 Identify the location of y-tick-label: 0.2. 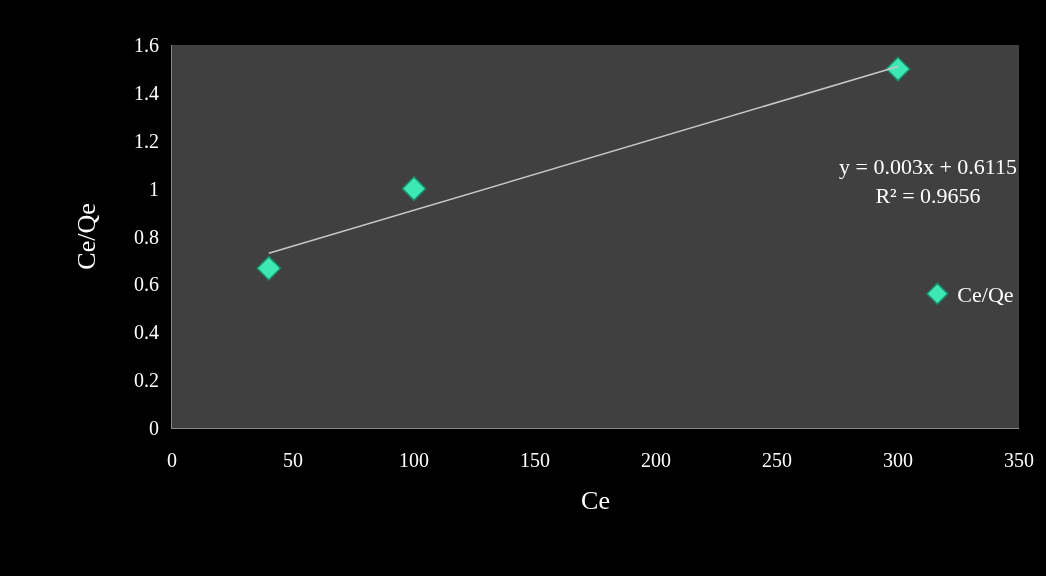
(146, 380).